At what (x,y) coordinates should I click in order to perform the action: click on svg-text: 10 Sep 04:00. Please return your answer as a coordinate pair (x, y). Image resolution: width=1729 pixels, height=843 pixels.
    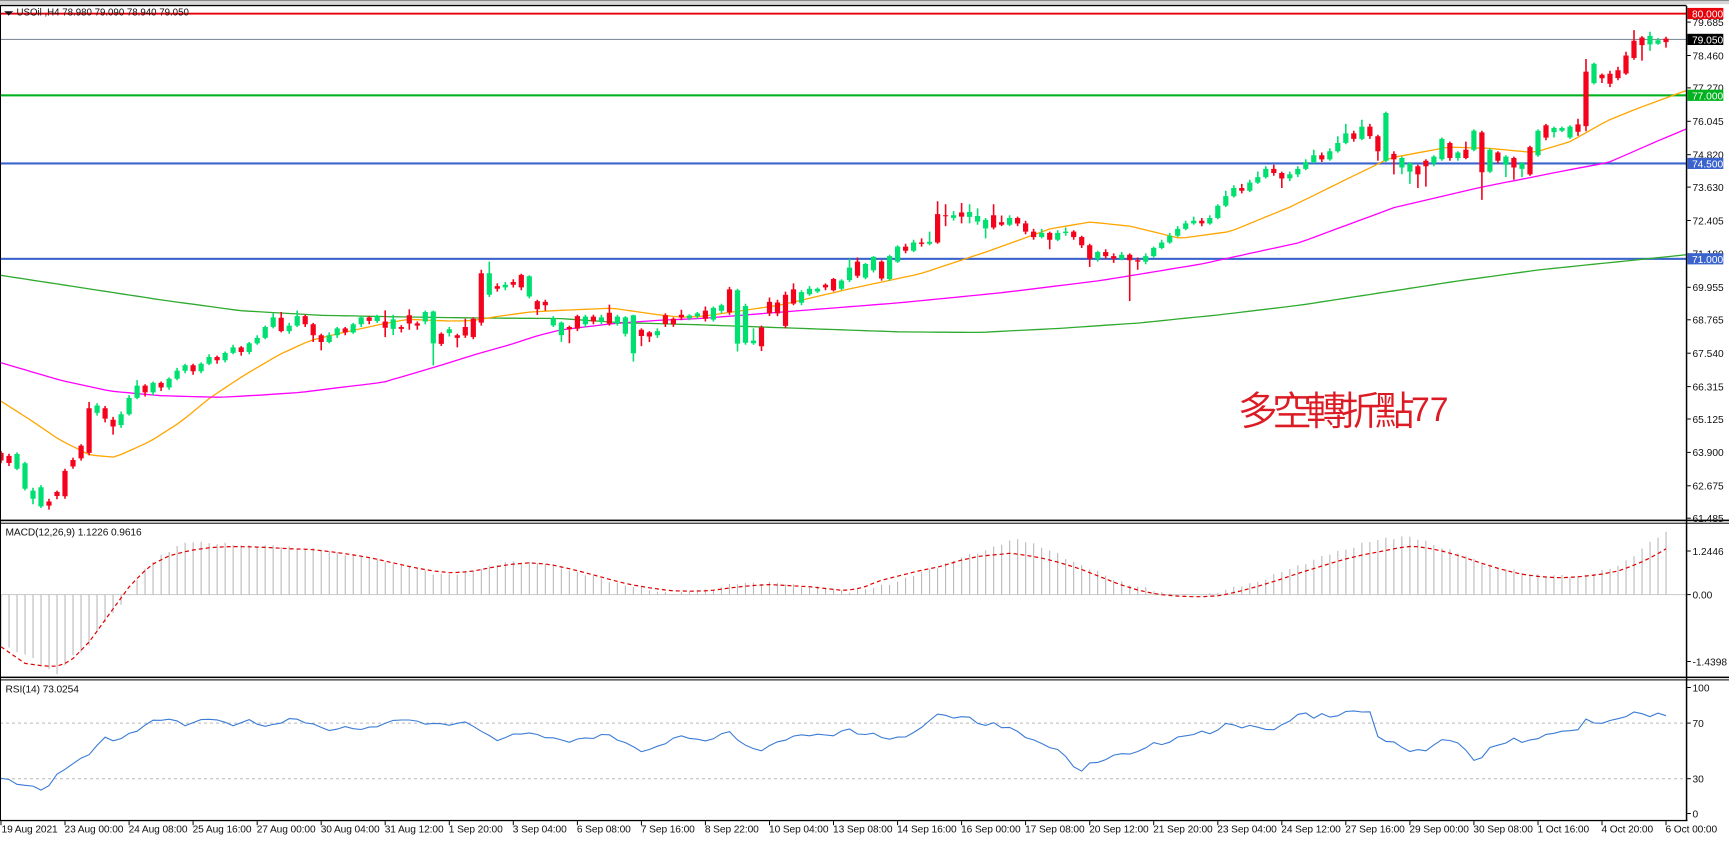
    Looking at the image, I should click on (799, 830).